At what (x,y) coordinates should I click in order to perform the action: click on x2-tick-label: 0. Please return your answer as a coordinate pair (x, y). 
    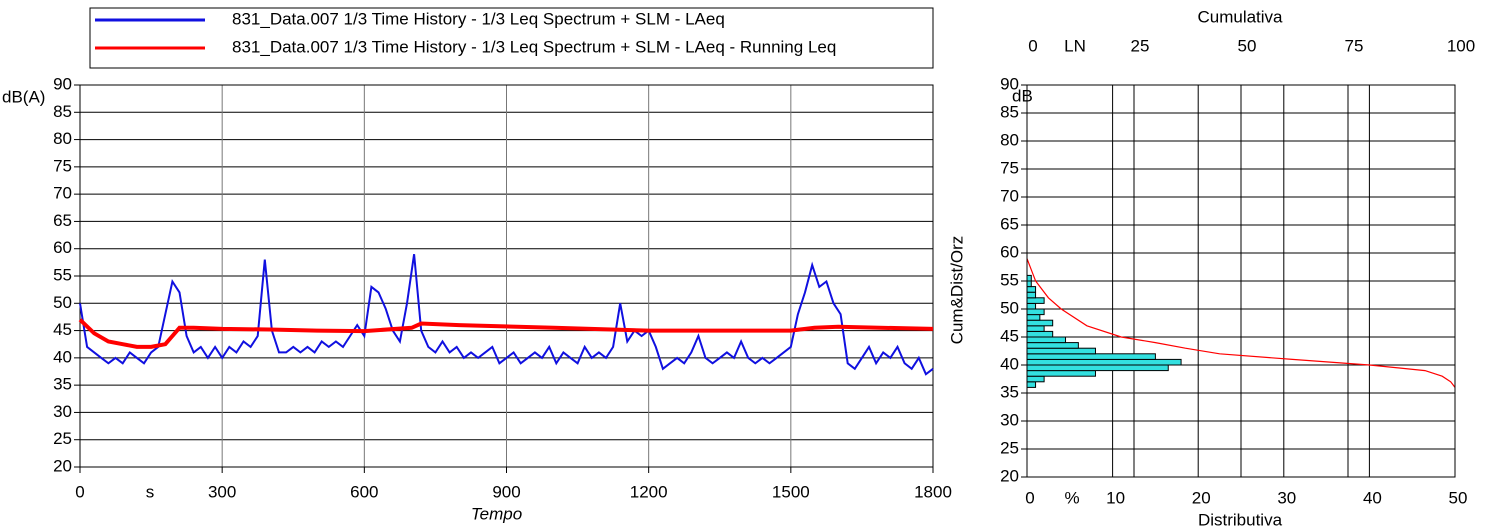
    Looking at the image, I should click on (1032, 45).